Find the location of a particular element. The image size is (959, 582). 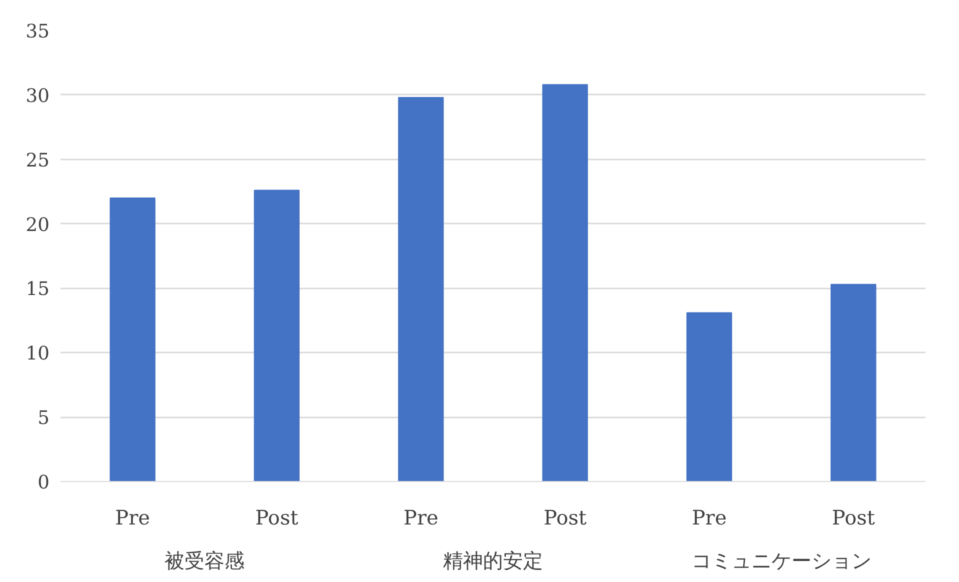

y-tick-label: 10 is located at coordinates (38, 354).